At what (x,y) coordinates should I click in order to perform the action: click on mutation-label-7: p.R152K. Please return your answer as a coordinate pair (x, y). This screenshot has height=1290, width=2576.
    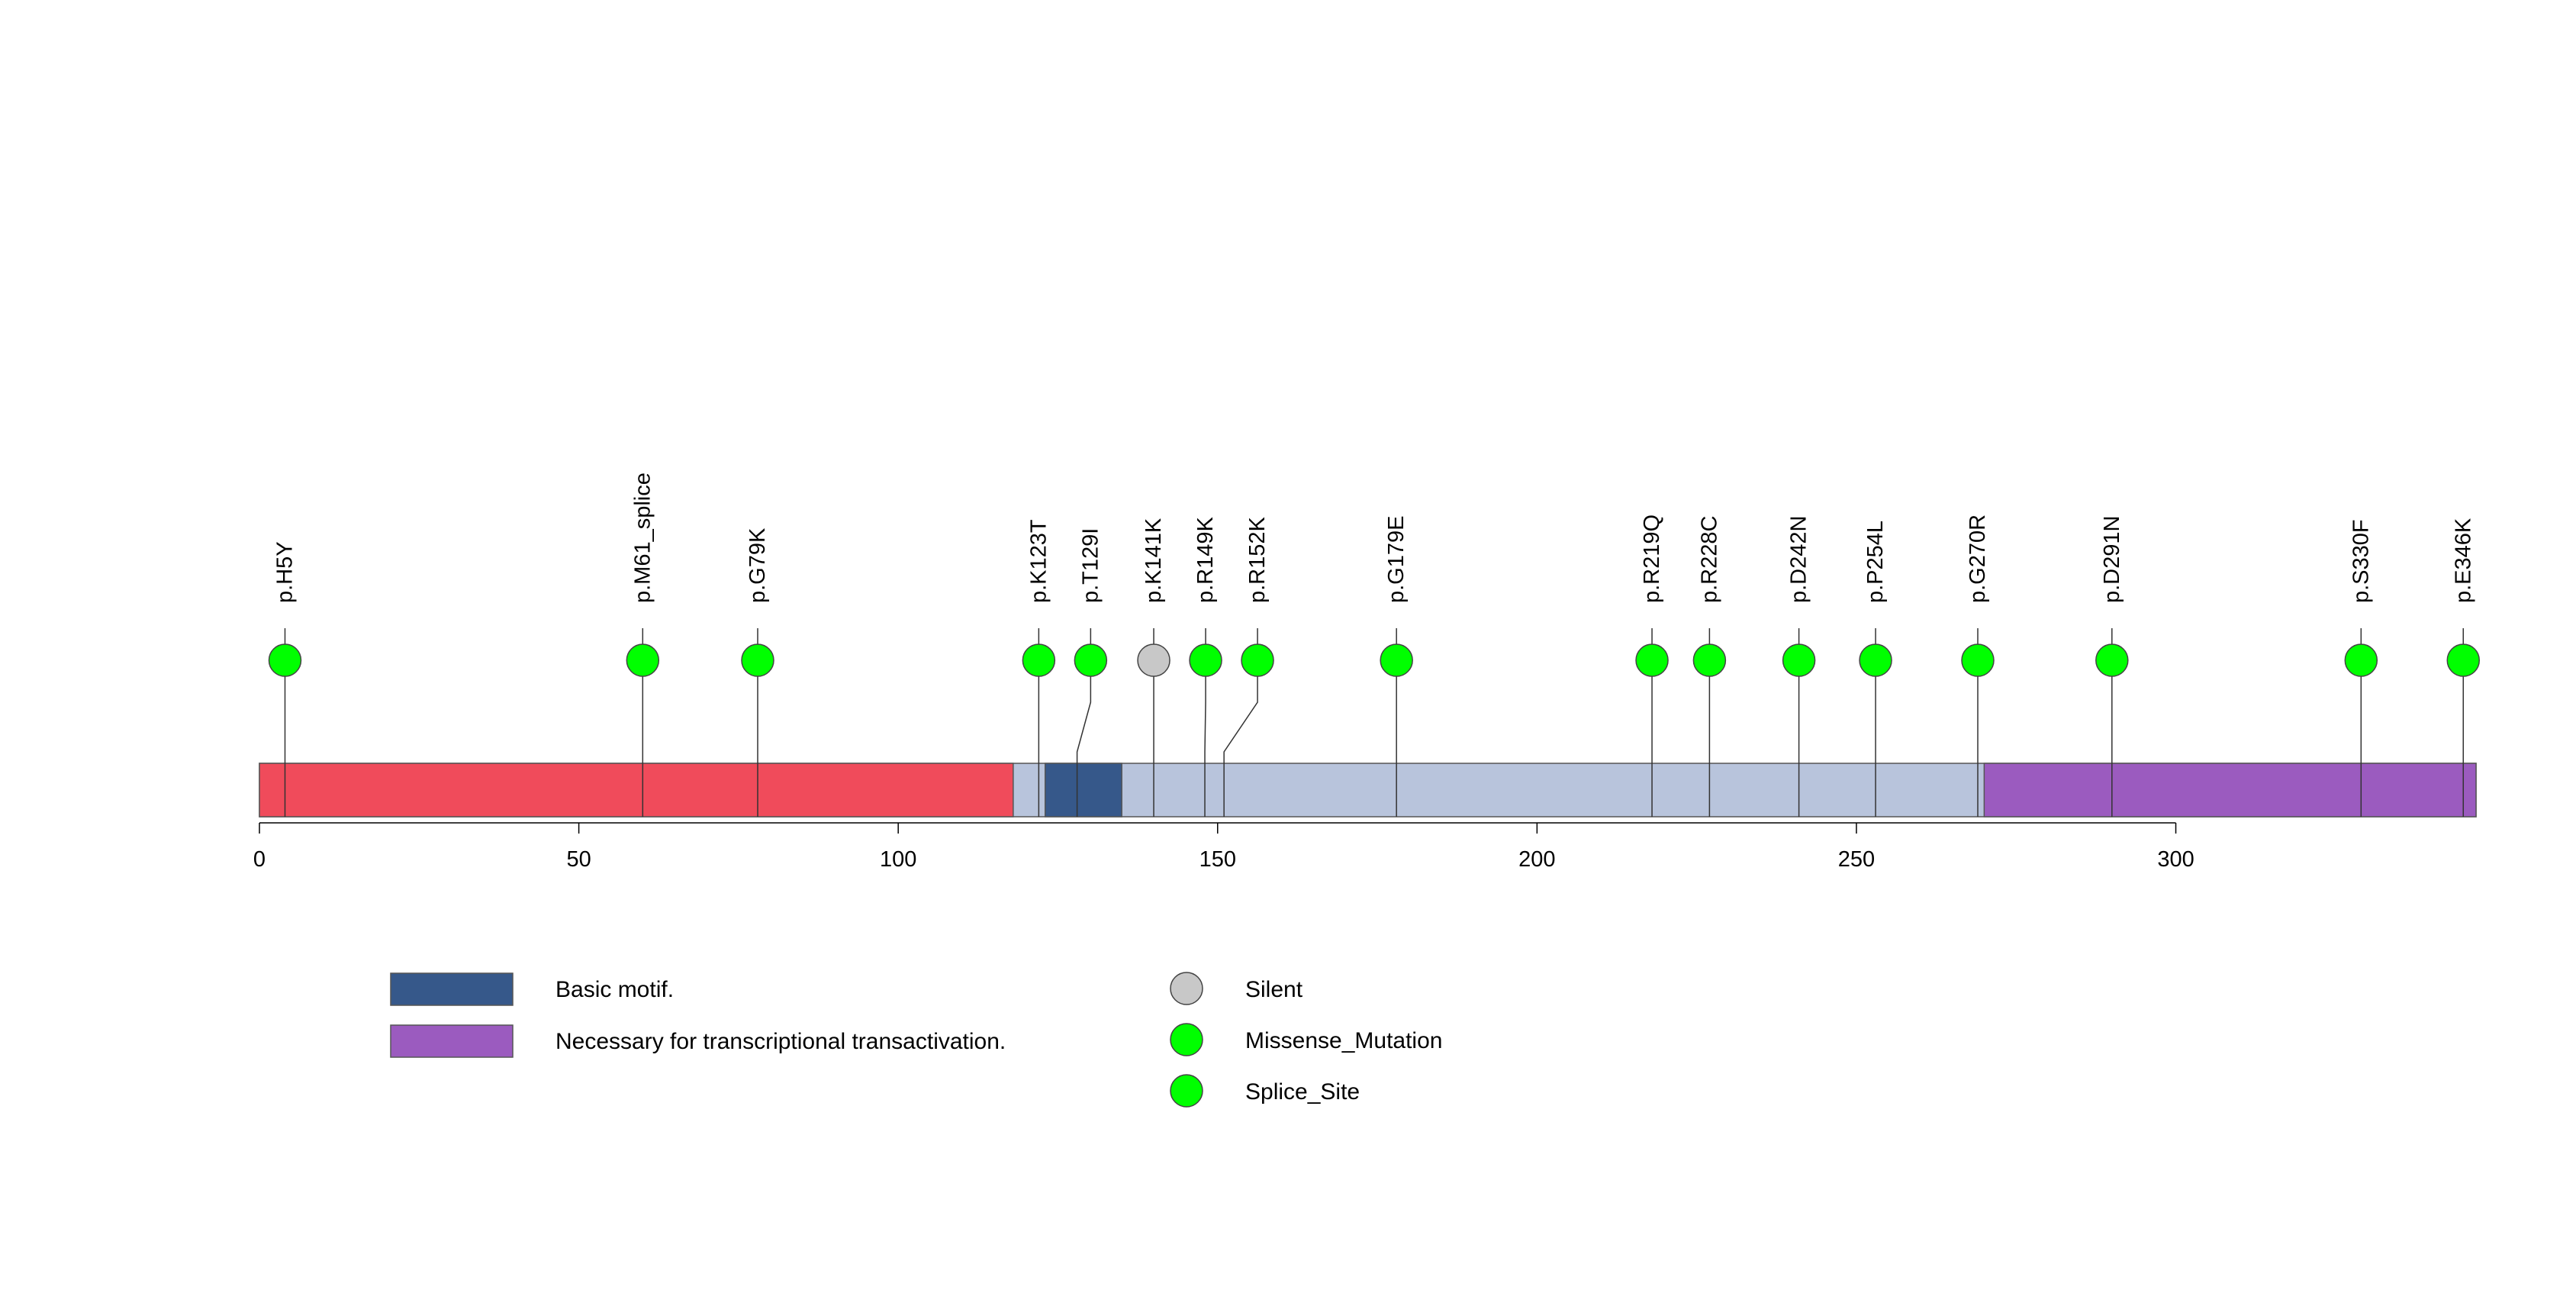
    Looking at the image, I should click on (1257, 560).